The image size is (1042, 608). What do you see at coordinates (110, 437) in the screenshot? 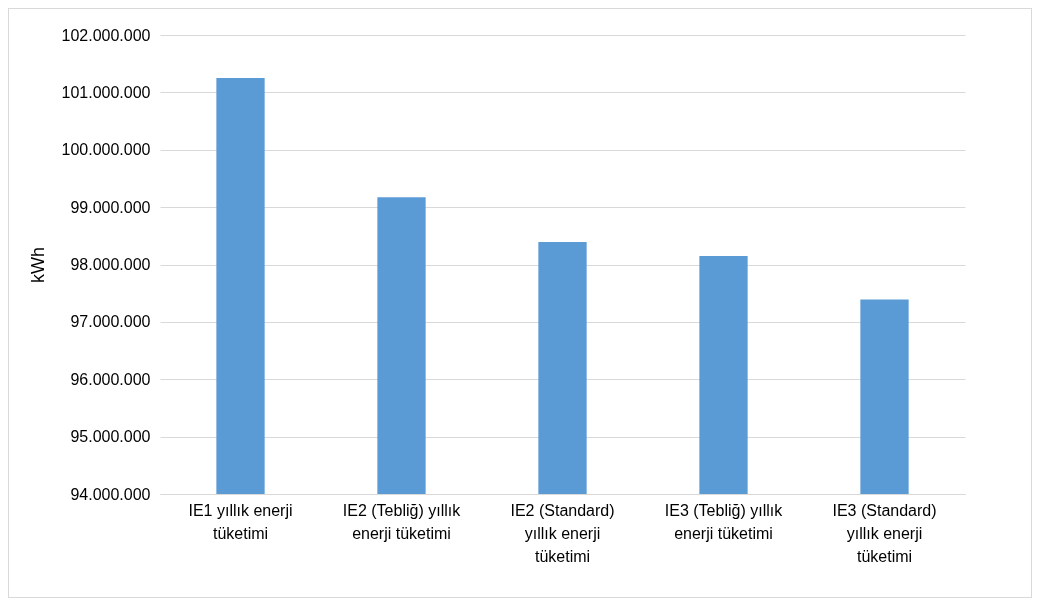
I see `y-tick-label: 95.000.000` at bounding box center [110, 437].